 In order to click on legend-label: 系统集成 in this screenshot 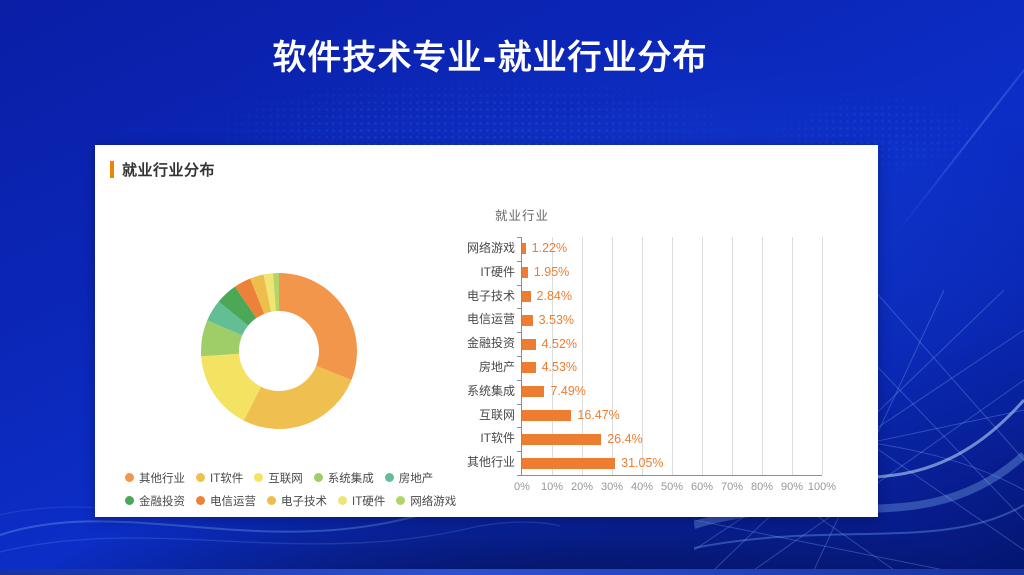, I will do `click(350, 478)`.